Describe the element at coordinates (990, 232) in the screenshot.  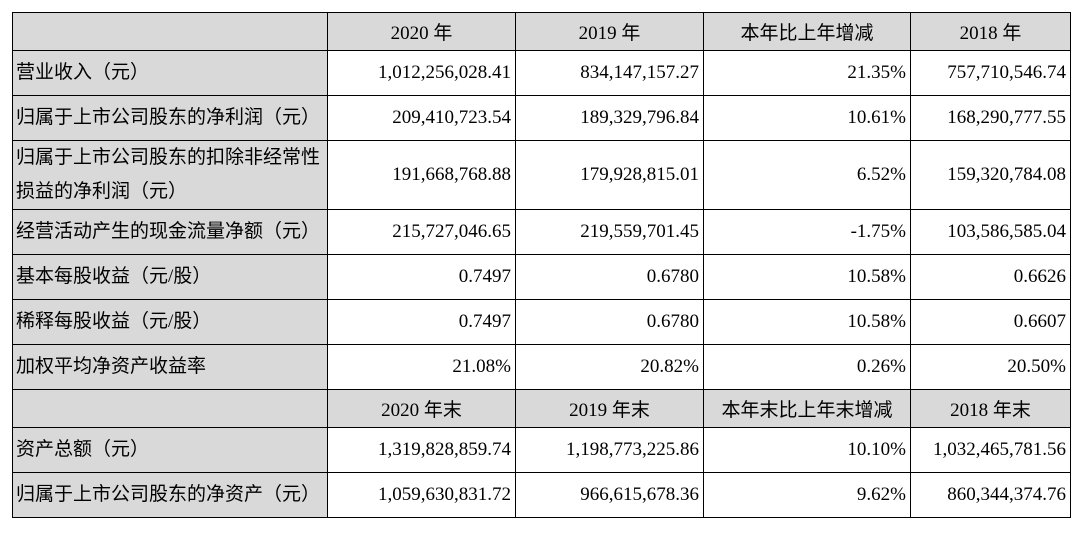
I see `value-cell: 103,586,585.04` at that location.